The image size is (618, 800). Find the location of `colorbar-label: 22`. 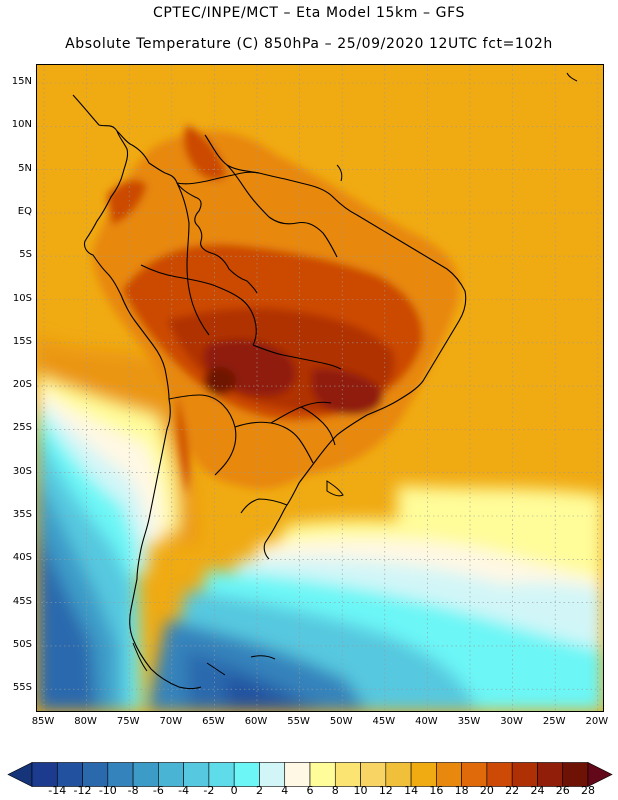

colorbar-label: 22 is located at coordinates (512, 790).